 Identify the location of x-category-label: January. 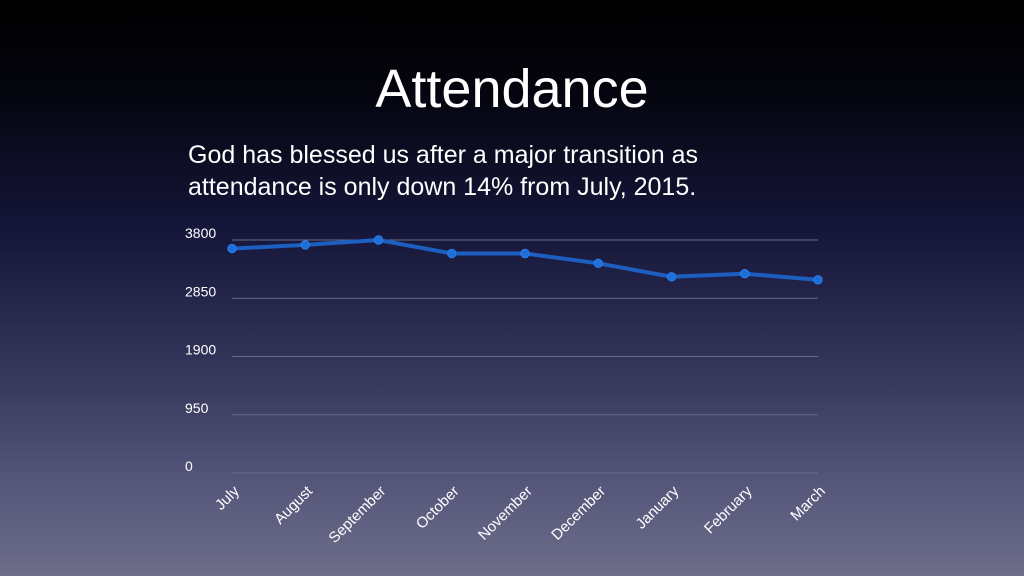
(658, 507).